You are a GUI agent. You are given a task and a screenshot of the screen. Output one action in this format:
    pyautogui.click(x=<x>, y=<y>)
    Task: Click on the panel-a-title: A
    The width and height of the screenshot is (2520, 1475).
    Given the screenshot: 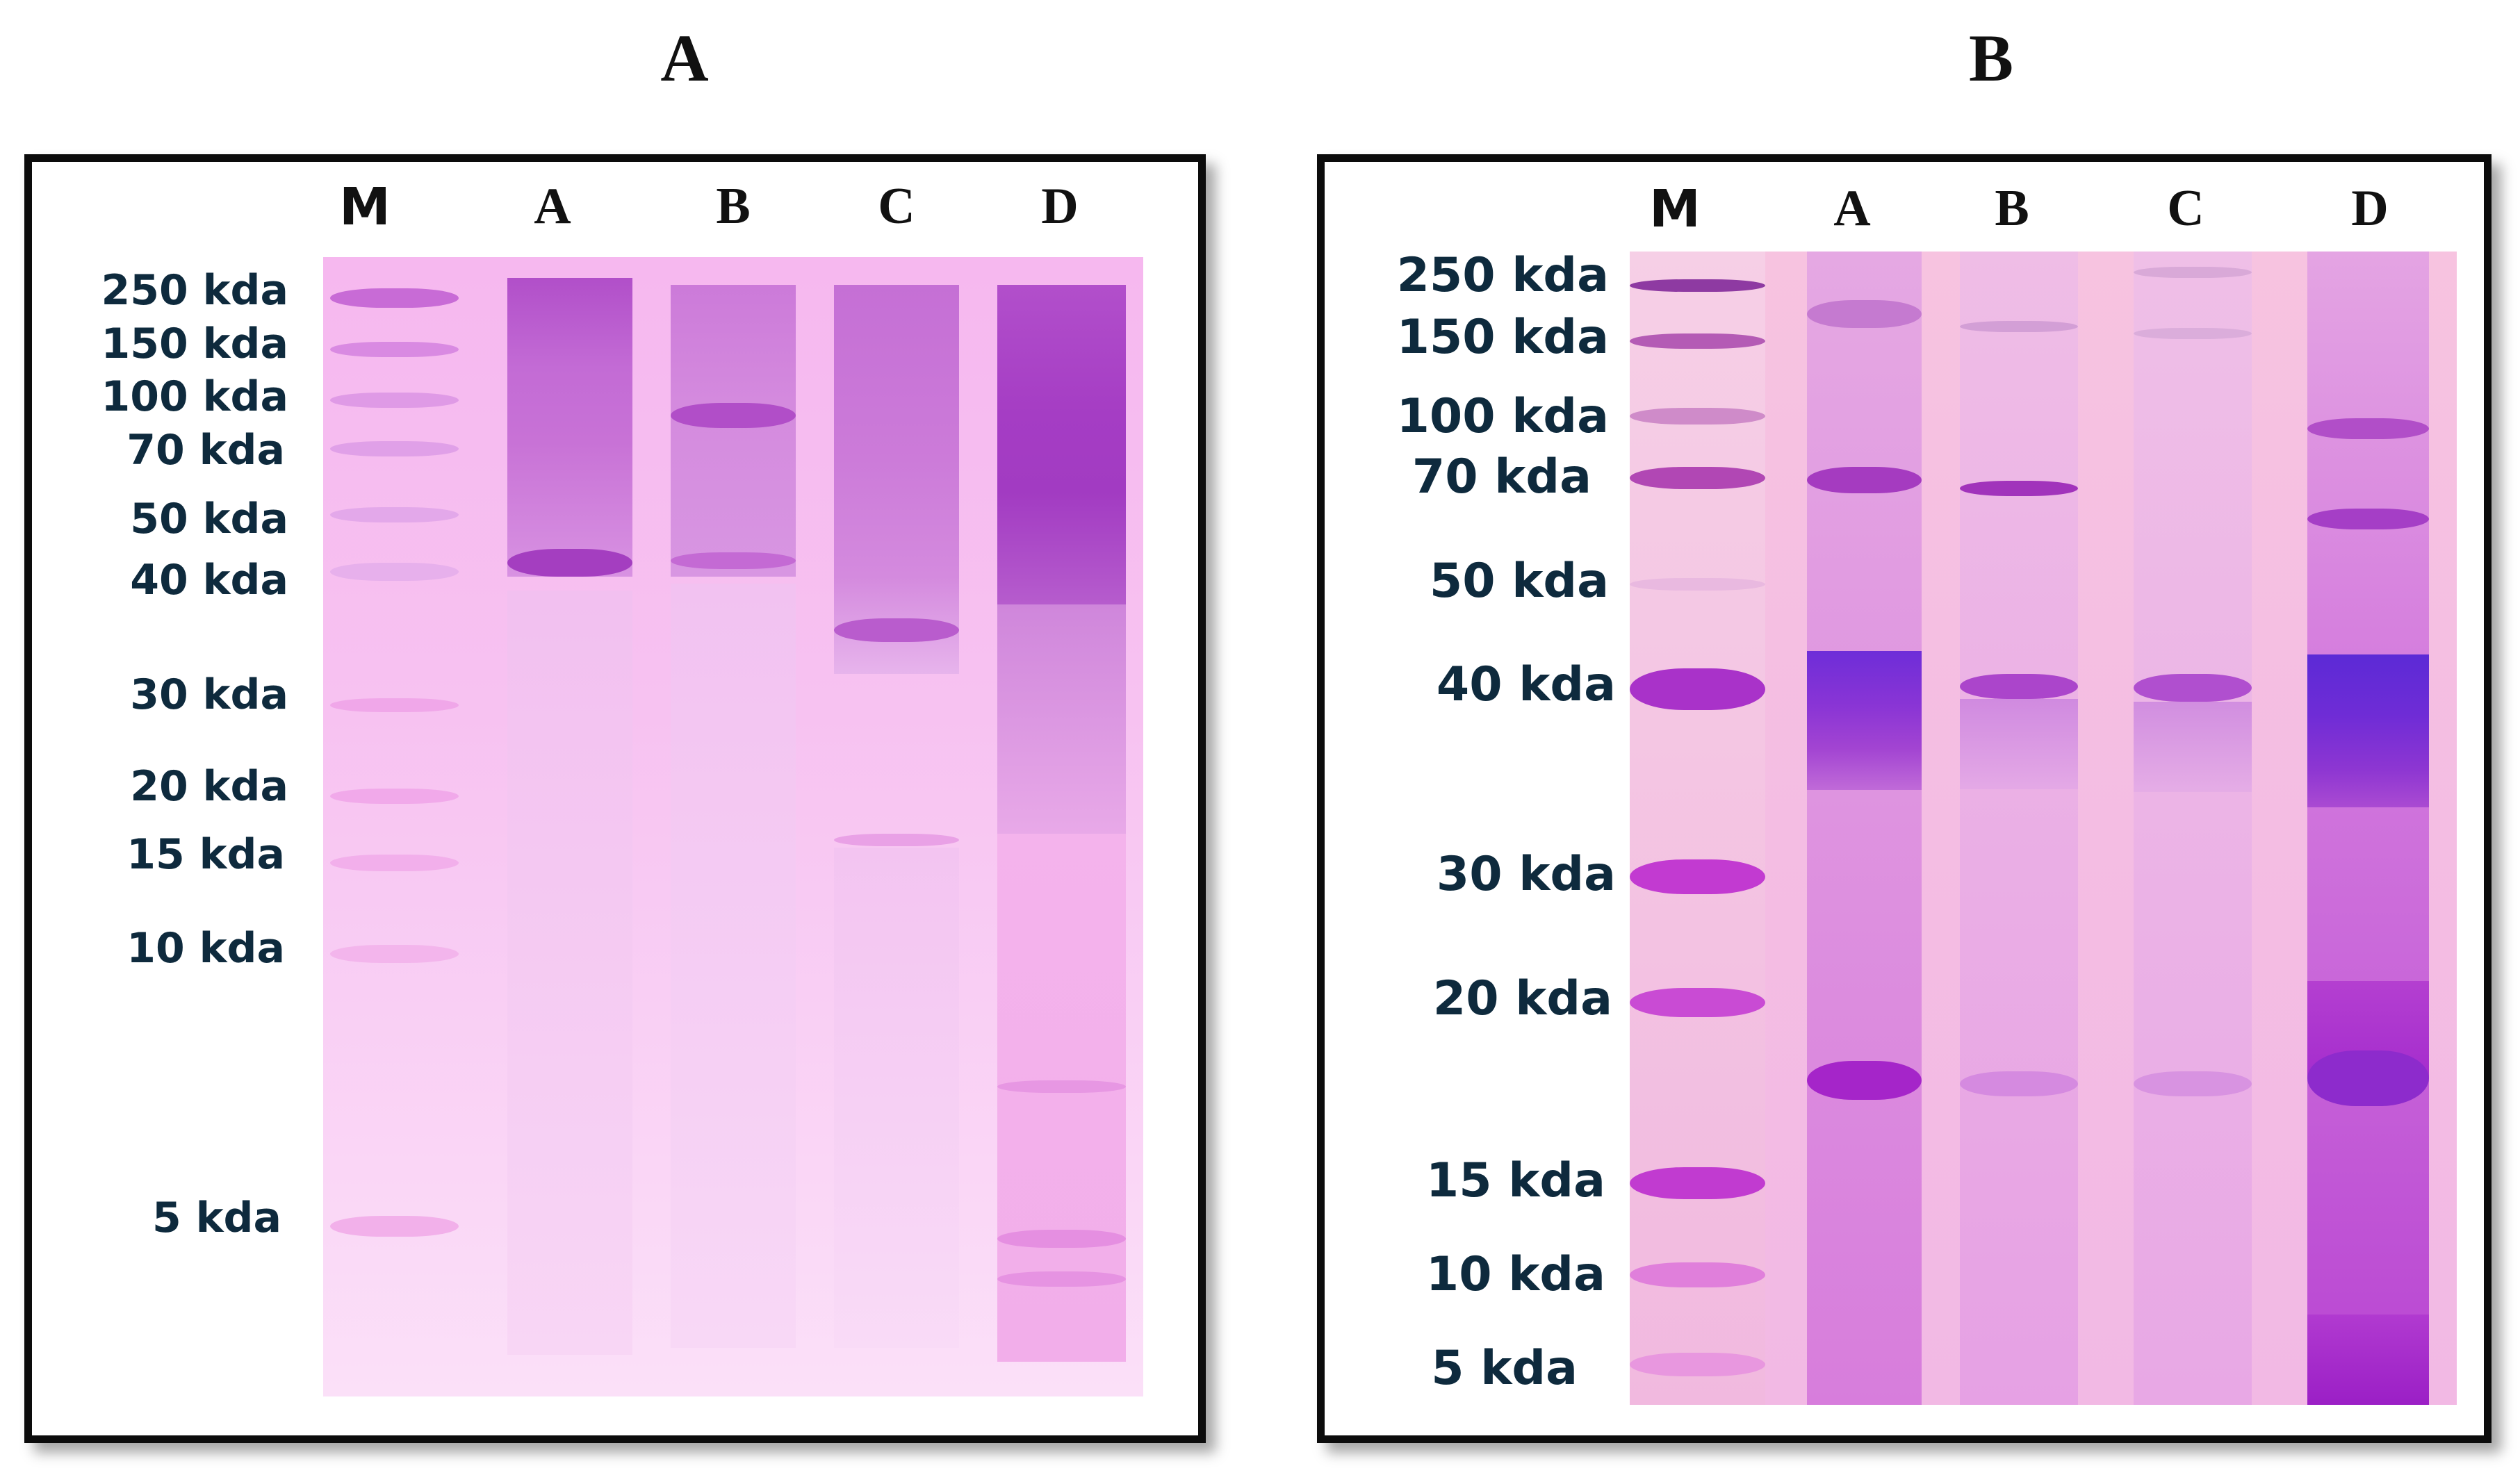 What is the action you would take?
    pyautogui.click(x=685, y=58)
    